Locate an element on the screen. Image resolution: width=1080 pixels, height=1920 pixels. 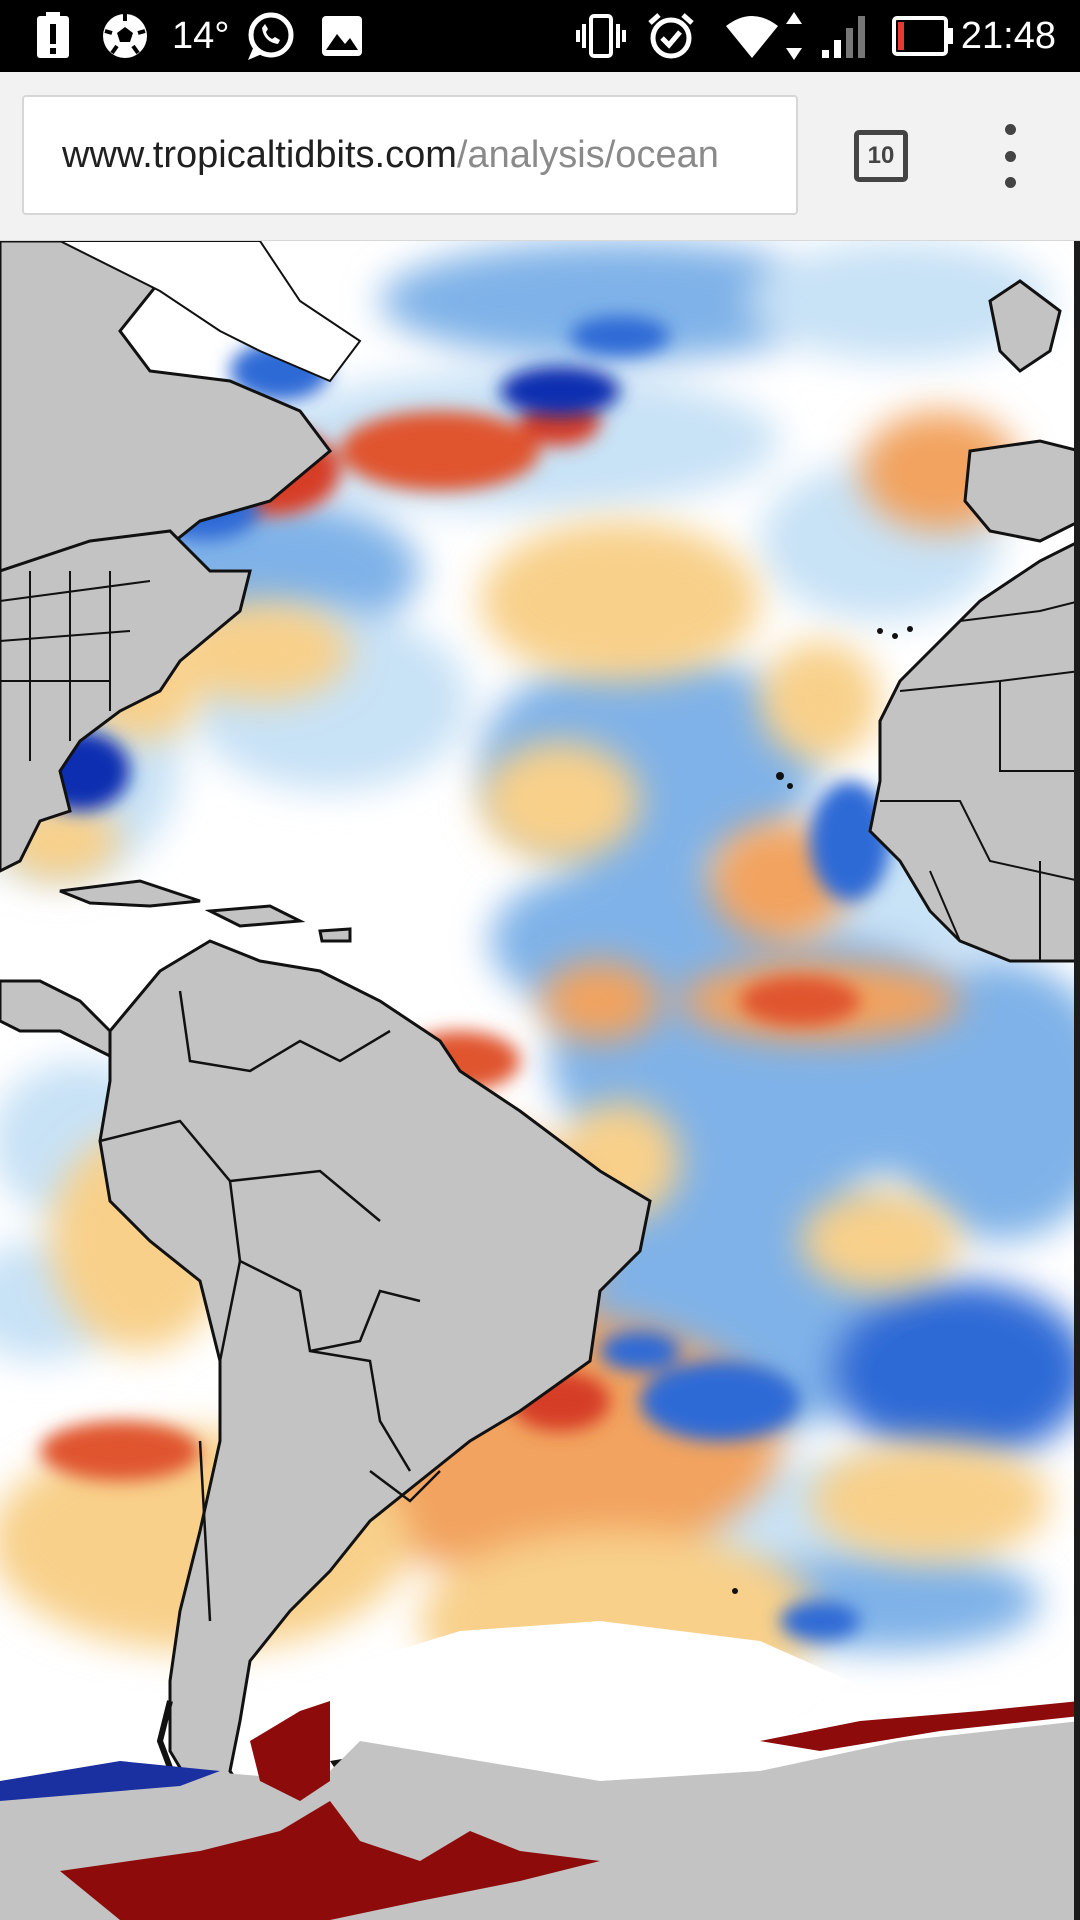
south-america-borders is located at coordinates (270, 1306).